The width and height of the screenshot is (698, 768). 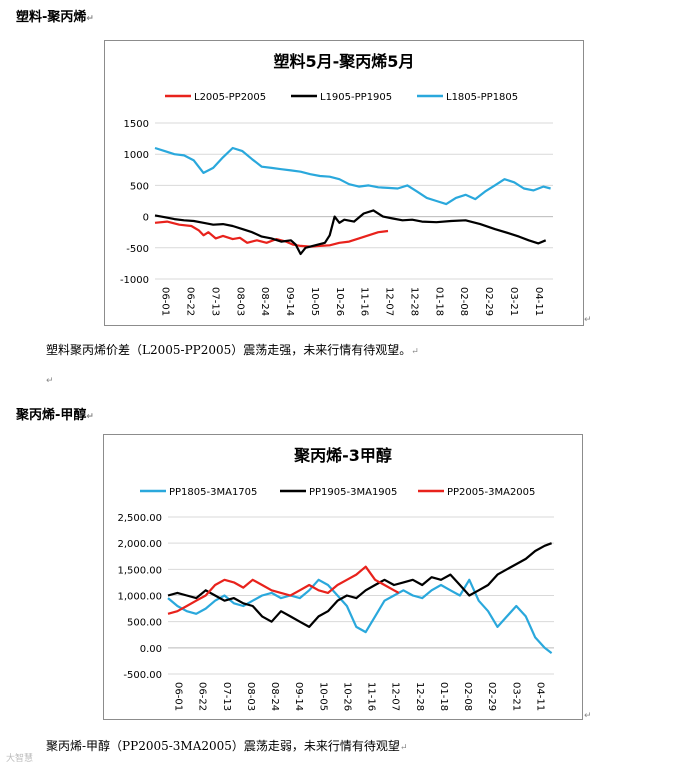 What do you see at coordinates (139, 186) in the screenshot?
I see `y-tick-label: 500` at bounding box center [139, 186].